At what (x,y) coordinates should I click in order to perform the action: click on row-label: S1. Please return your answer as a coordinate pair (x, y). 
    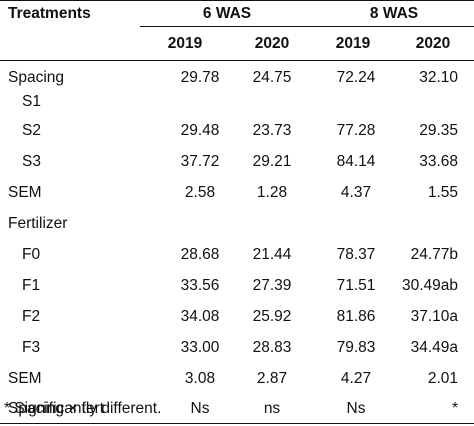
    Looking at the image, I should click on (31, 101).